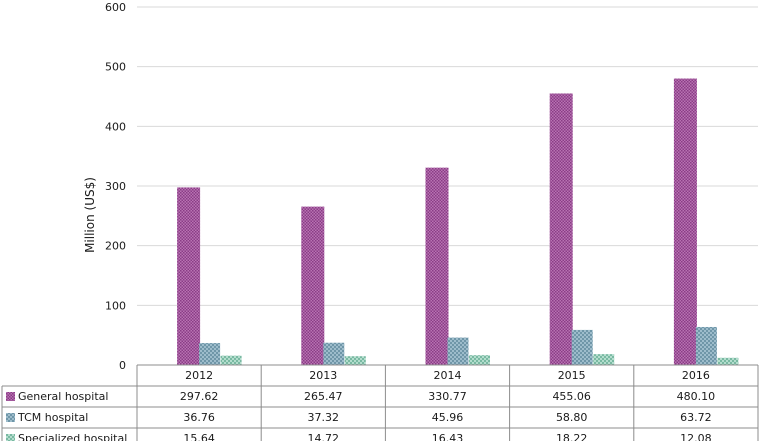 Image resolution: width=765 pixels, height=441 pixels. Describe the element at coordinates (52, 417) in the screenshot. I see `legend-label: TCM hospital` at that location.